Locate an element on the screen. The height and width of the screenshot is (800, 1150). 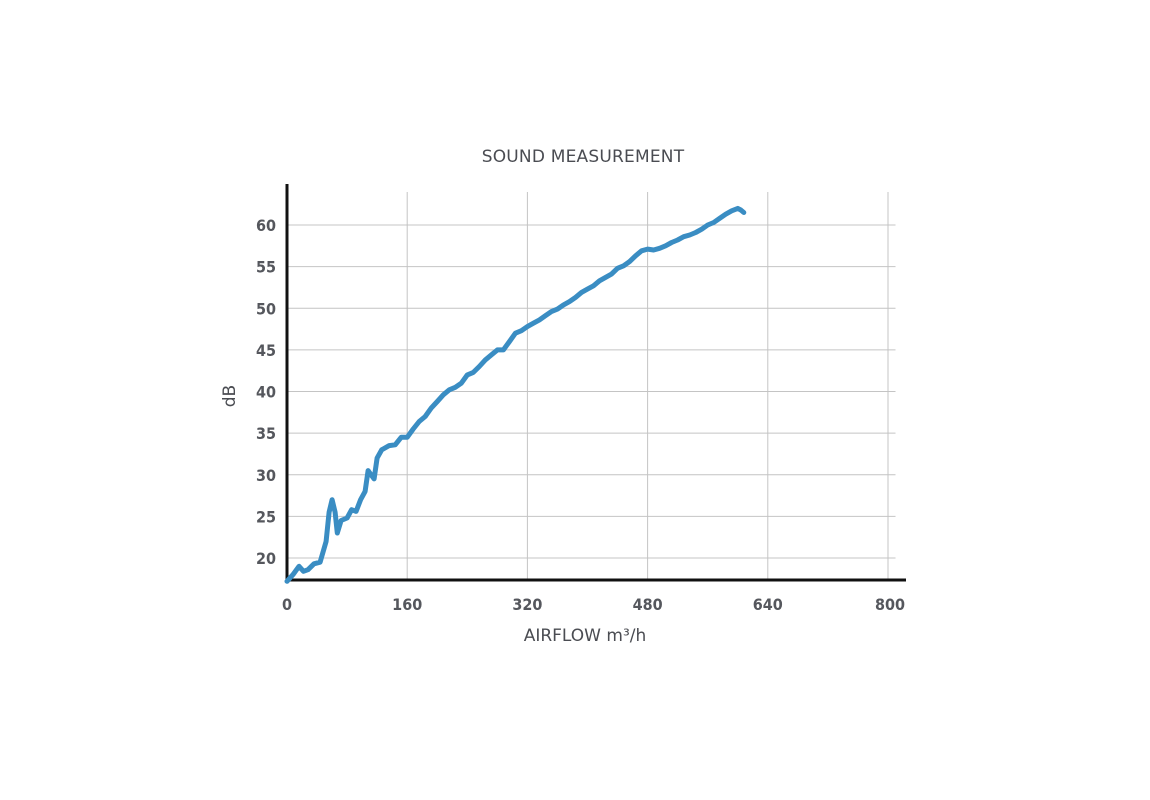
y-tick-label: 30 is located at coordinates (266, 475).